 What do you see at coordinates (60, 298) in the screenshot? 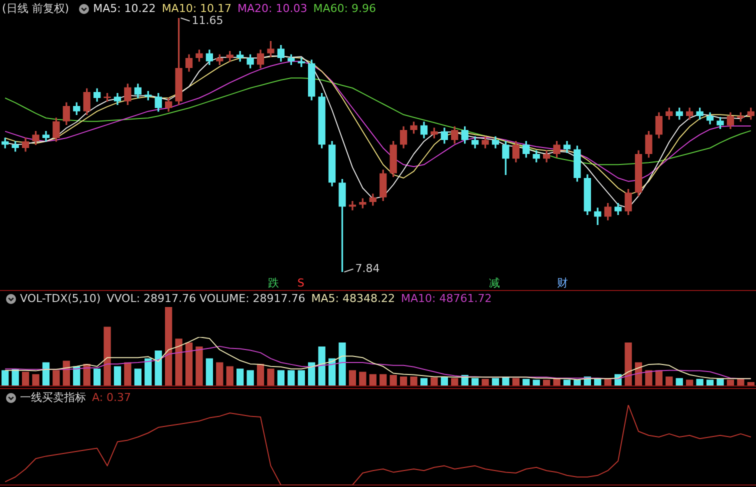
I see `chart-title: VOL-TDX(5,10)` at bounding box center [60, 298].